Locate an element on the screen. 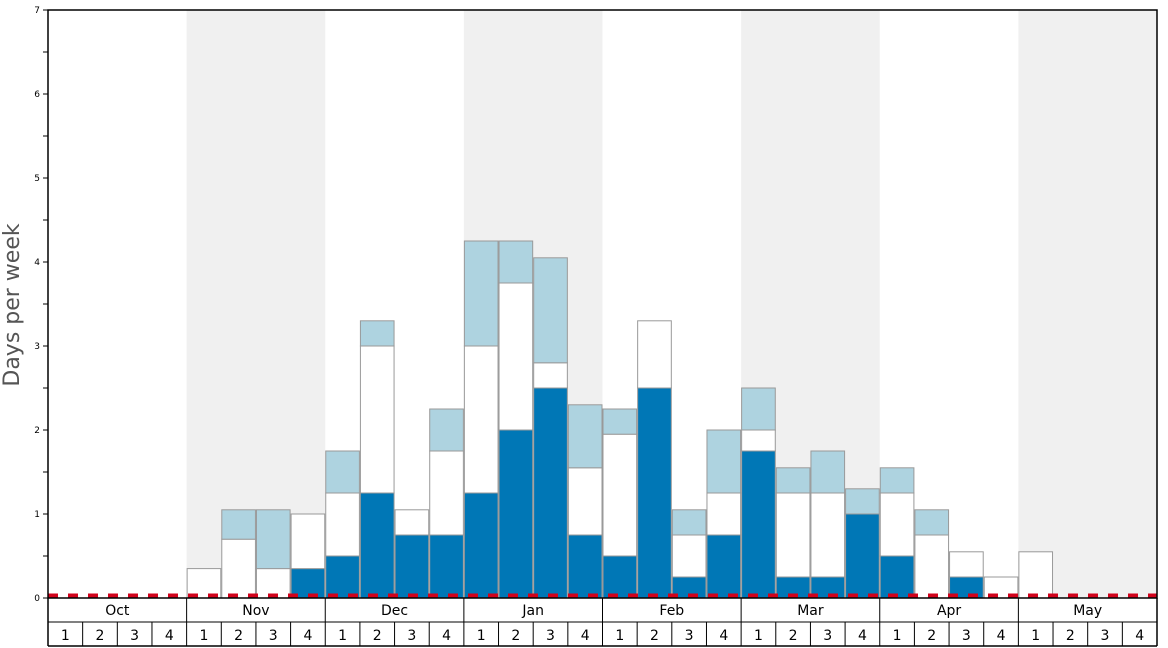 The width and height of the screenshot is (1168, 648). y-tick-label: 5 is located at coordinates (37, 179).